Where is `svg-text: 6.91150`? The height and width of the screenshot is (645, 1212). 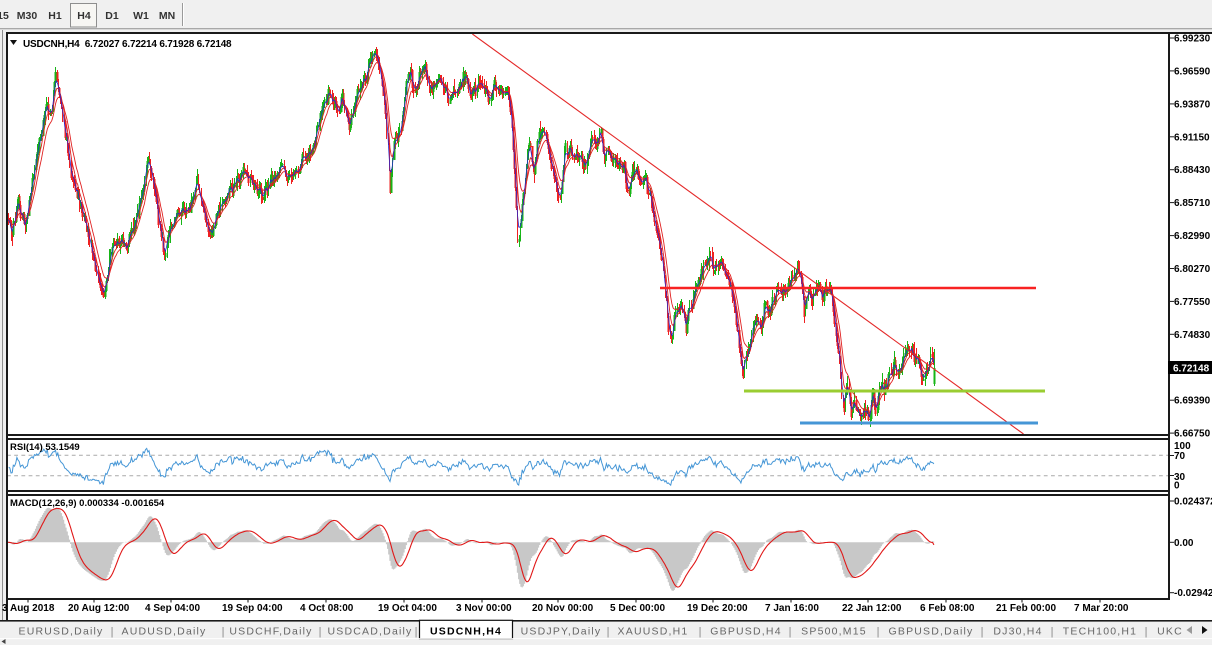
svg-text: 6.91150 is located at coordinates (1192, 137).